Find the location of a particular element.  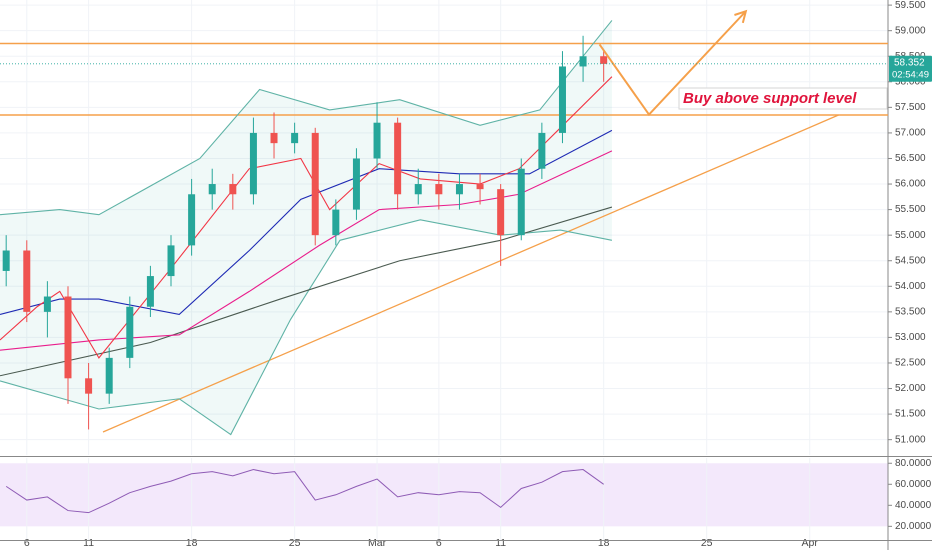

arrow-head is located at coordinates (741, 16).